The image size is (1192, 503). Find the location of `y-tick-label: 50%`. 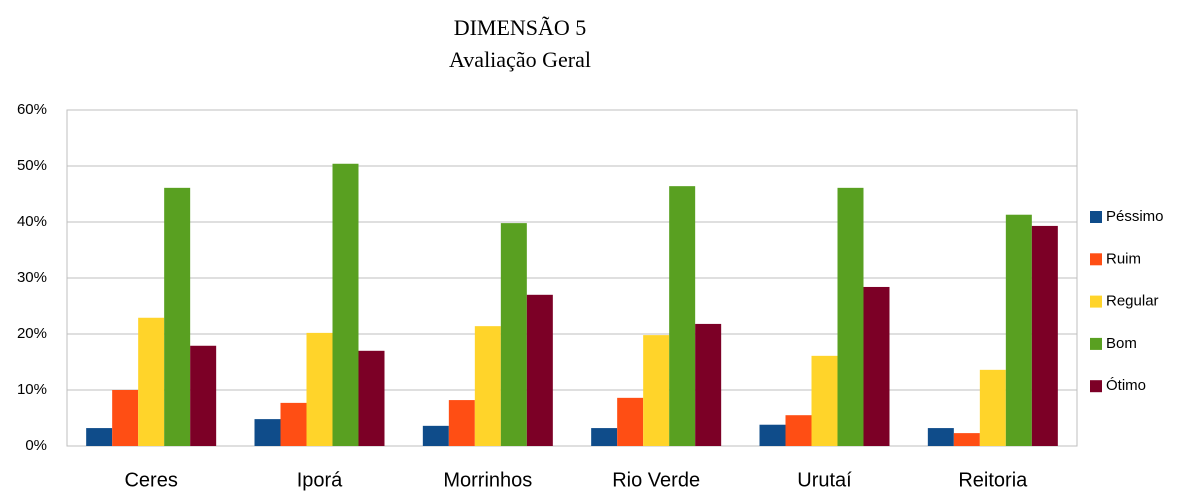

y-tick-label: 50% is located at coordinates (32, 165).